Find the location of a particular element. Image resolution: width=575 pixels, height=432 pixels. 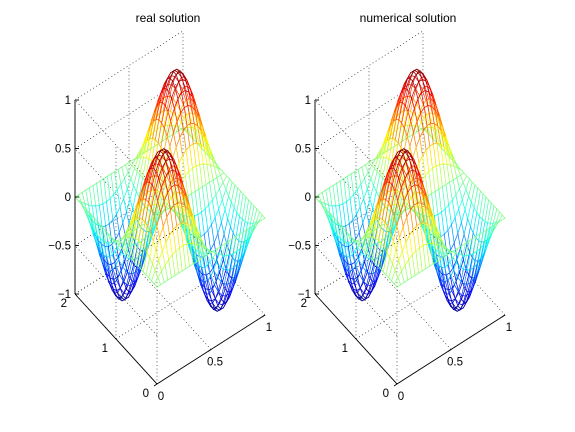

z-tick-label: −0.5 is located at coordinates (299, 247).